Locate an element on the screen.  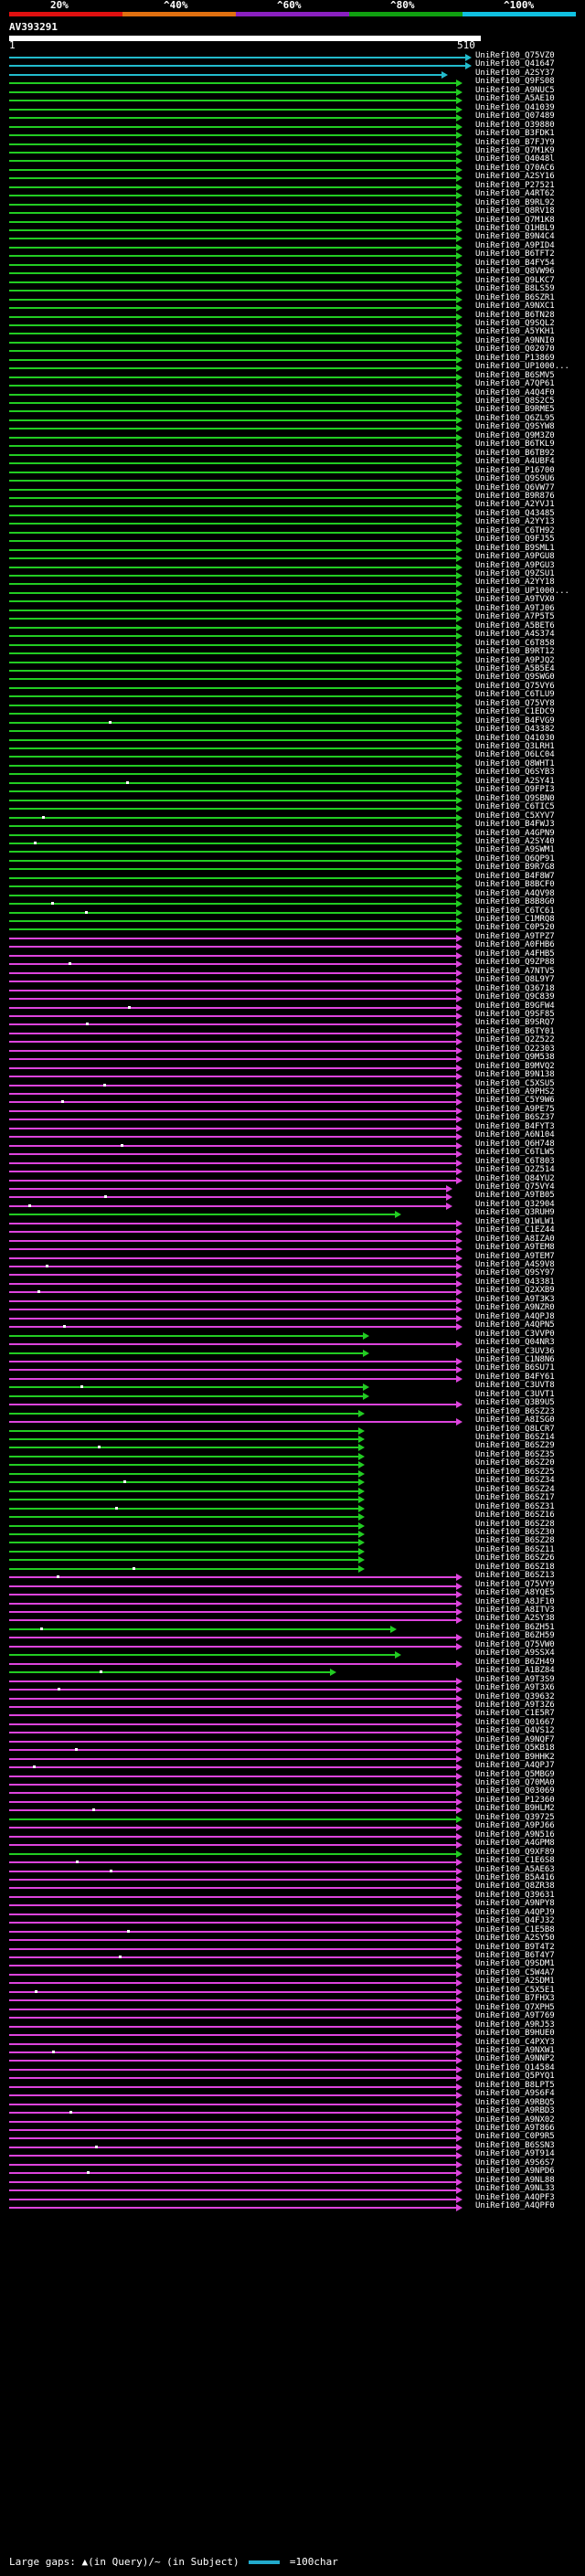
hit-name-link: UniRef100_B7FJY9 is located at coordinates (515, 142).